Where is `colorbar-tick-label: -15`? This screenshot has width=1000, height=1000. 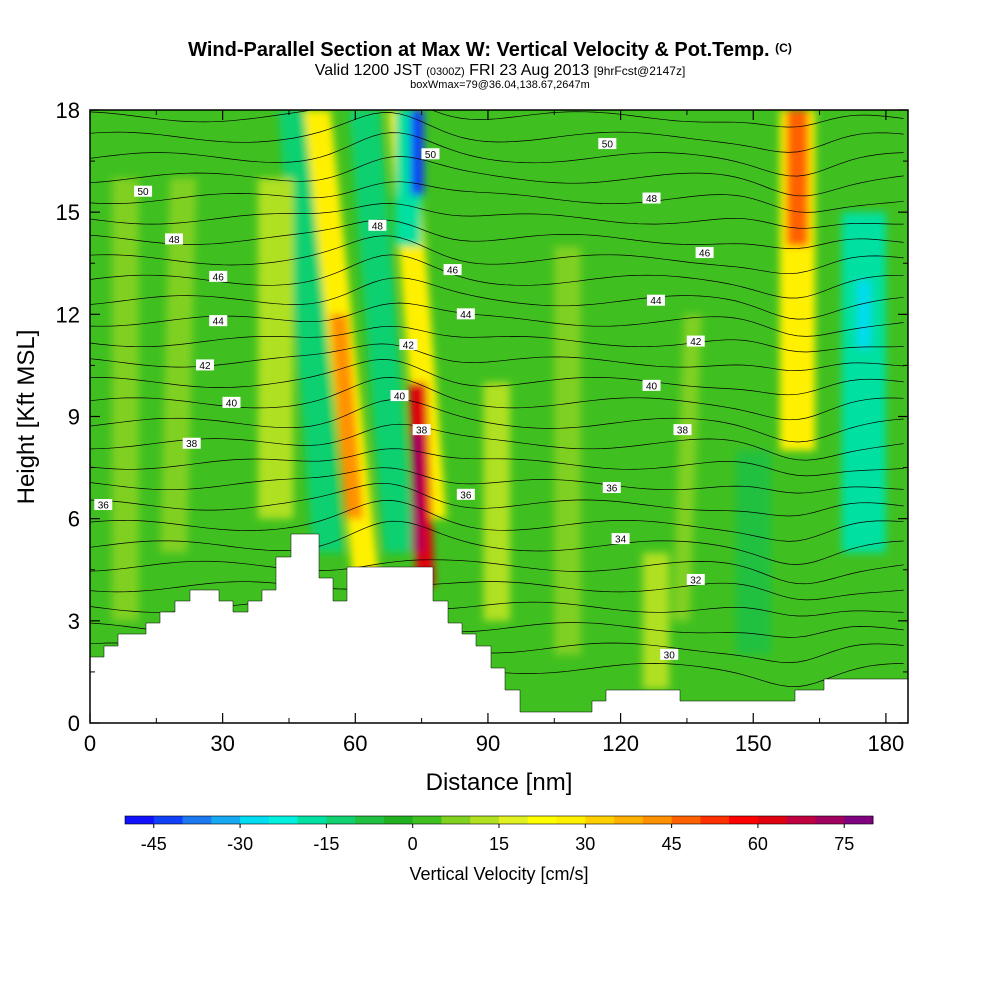
colorbar-tick-label: -15 is located at coordinates (326, 844).